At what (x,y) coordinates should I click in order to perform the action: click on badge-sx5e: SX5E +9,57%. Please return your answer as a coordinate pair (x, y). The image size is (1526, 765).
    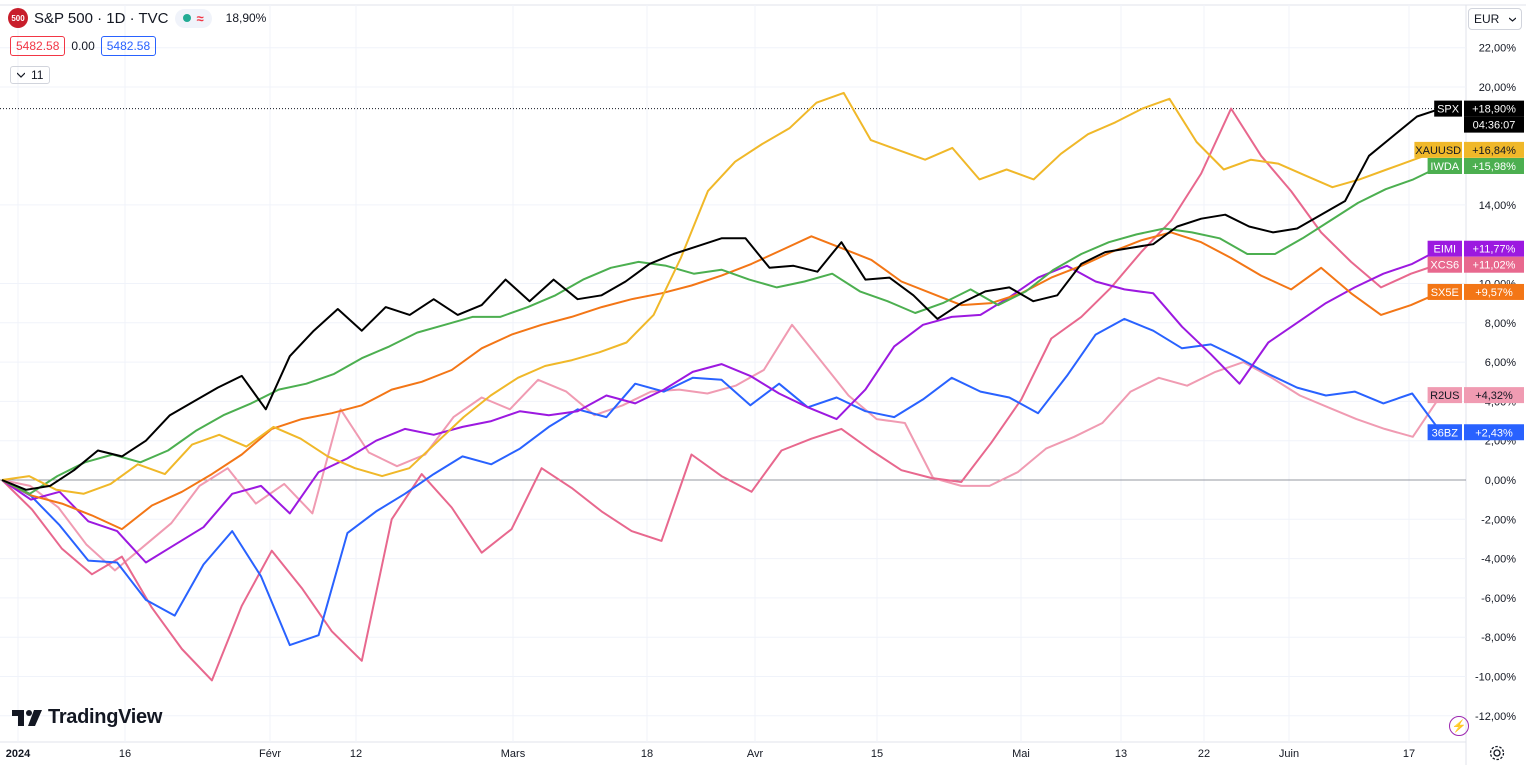
    Looking at the image, I should click on (1475, 291).